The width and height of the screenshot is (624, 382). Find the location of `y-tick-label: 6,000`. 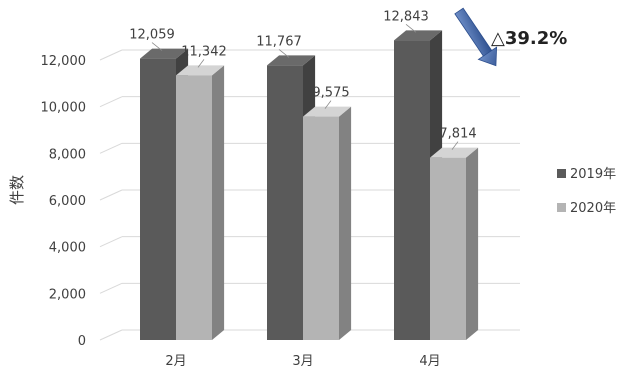

y-tick-label: 6,000 is located at coordinates (67, 201).